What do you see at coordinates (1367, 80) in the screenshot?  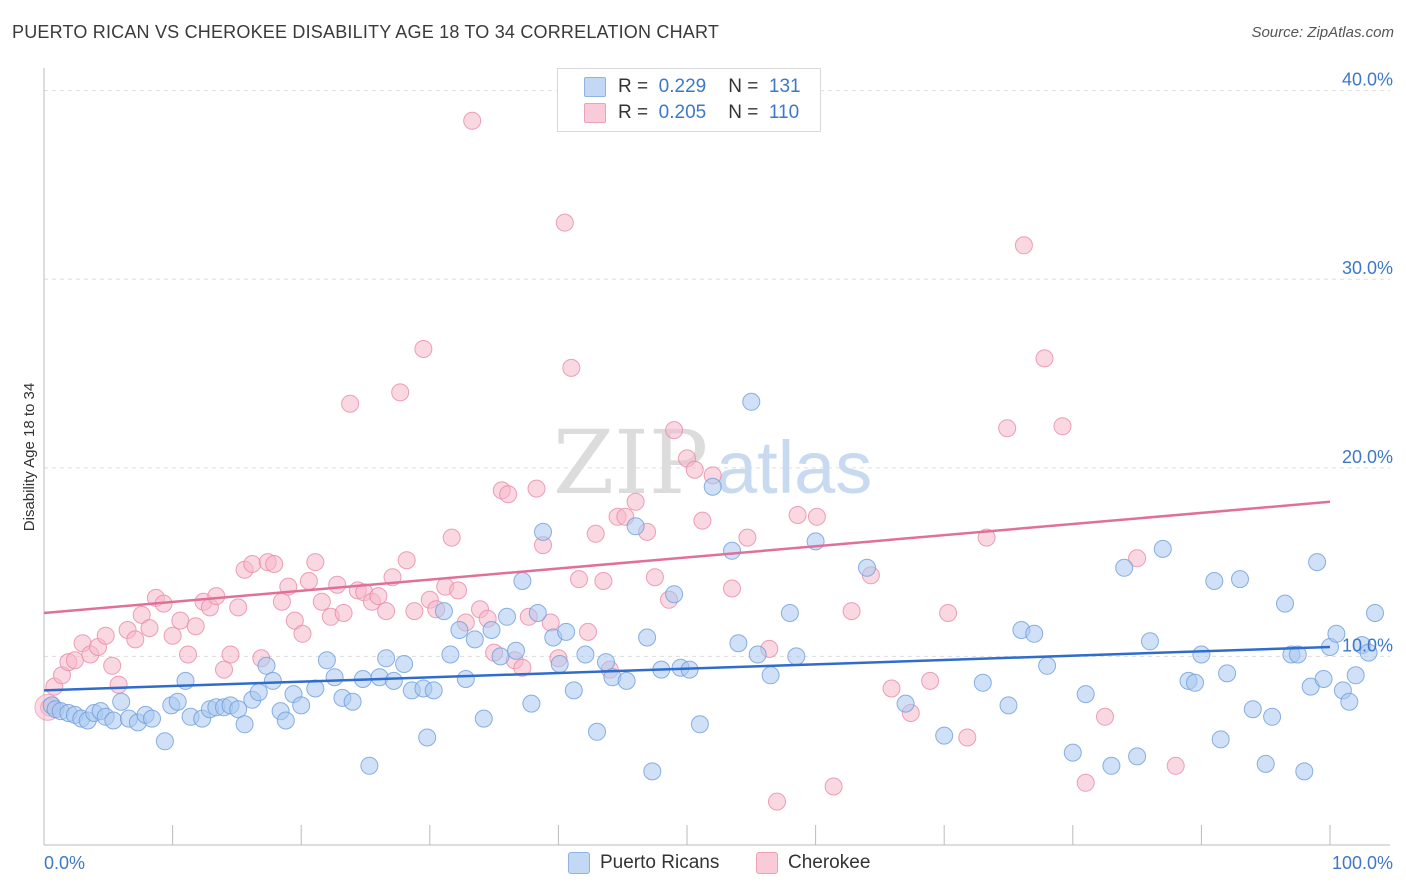 I see `y-tick-label: 40.0%` at bounding box center [1367, 80].